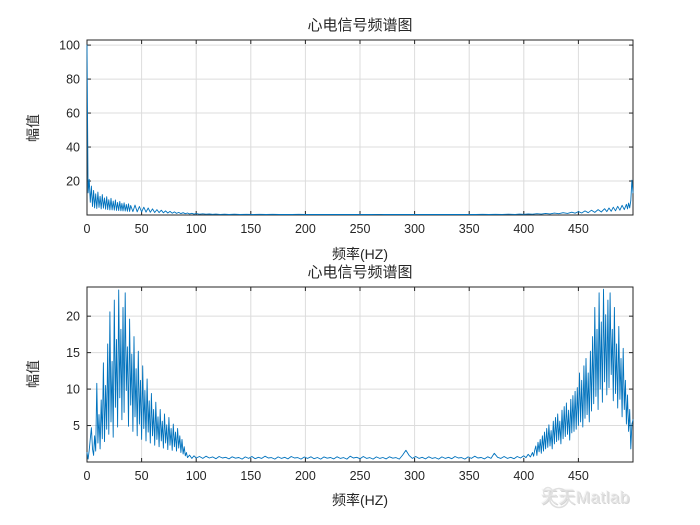  I want to click on bottom-plot-xlabel: 频率(HZ), so click(360, 500).